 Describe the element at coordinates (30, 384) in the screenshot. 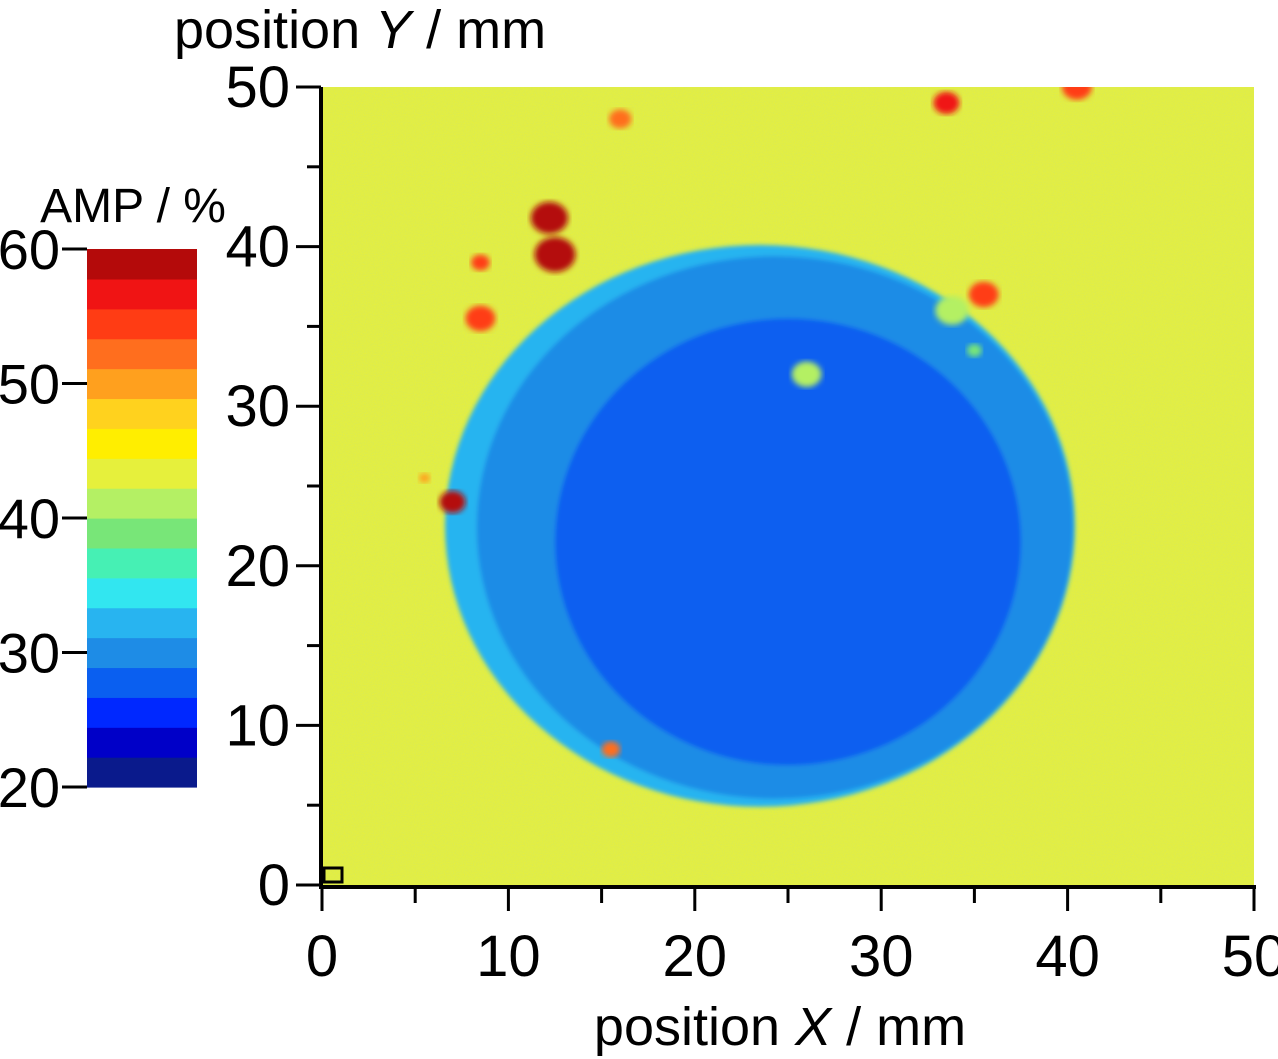

I see `colorbar-tick-label: 50` at that location.